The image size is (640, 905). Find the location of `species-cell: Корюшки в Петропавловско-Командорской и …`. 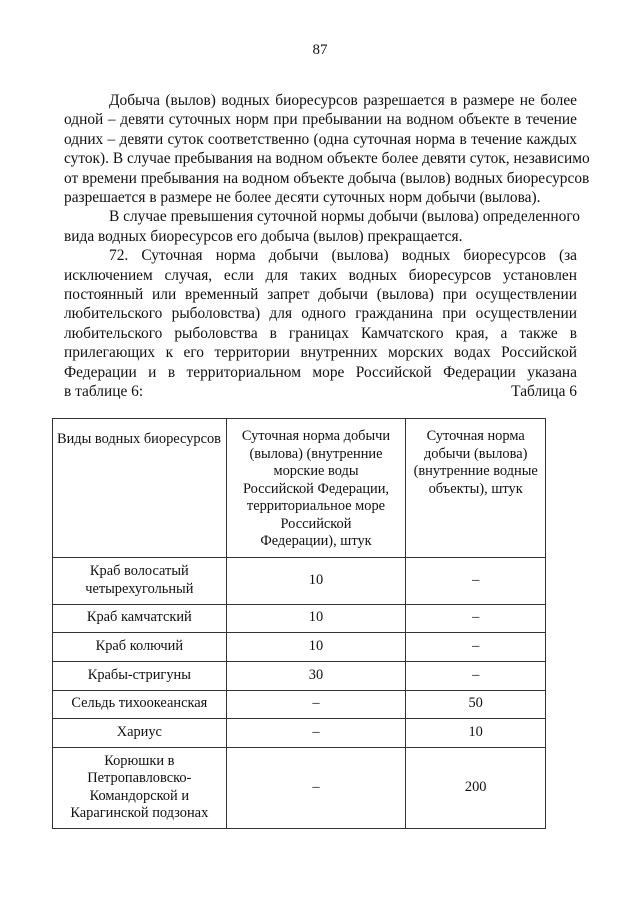

species-cell: Корюшки в Петропавловско-Командорской и … is located at coordinates (139, 787).